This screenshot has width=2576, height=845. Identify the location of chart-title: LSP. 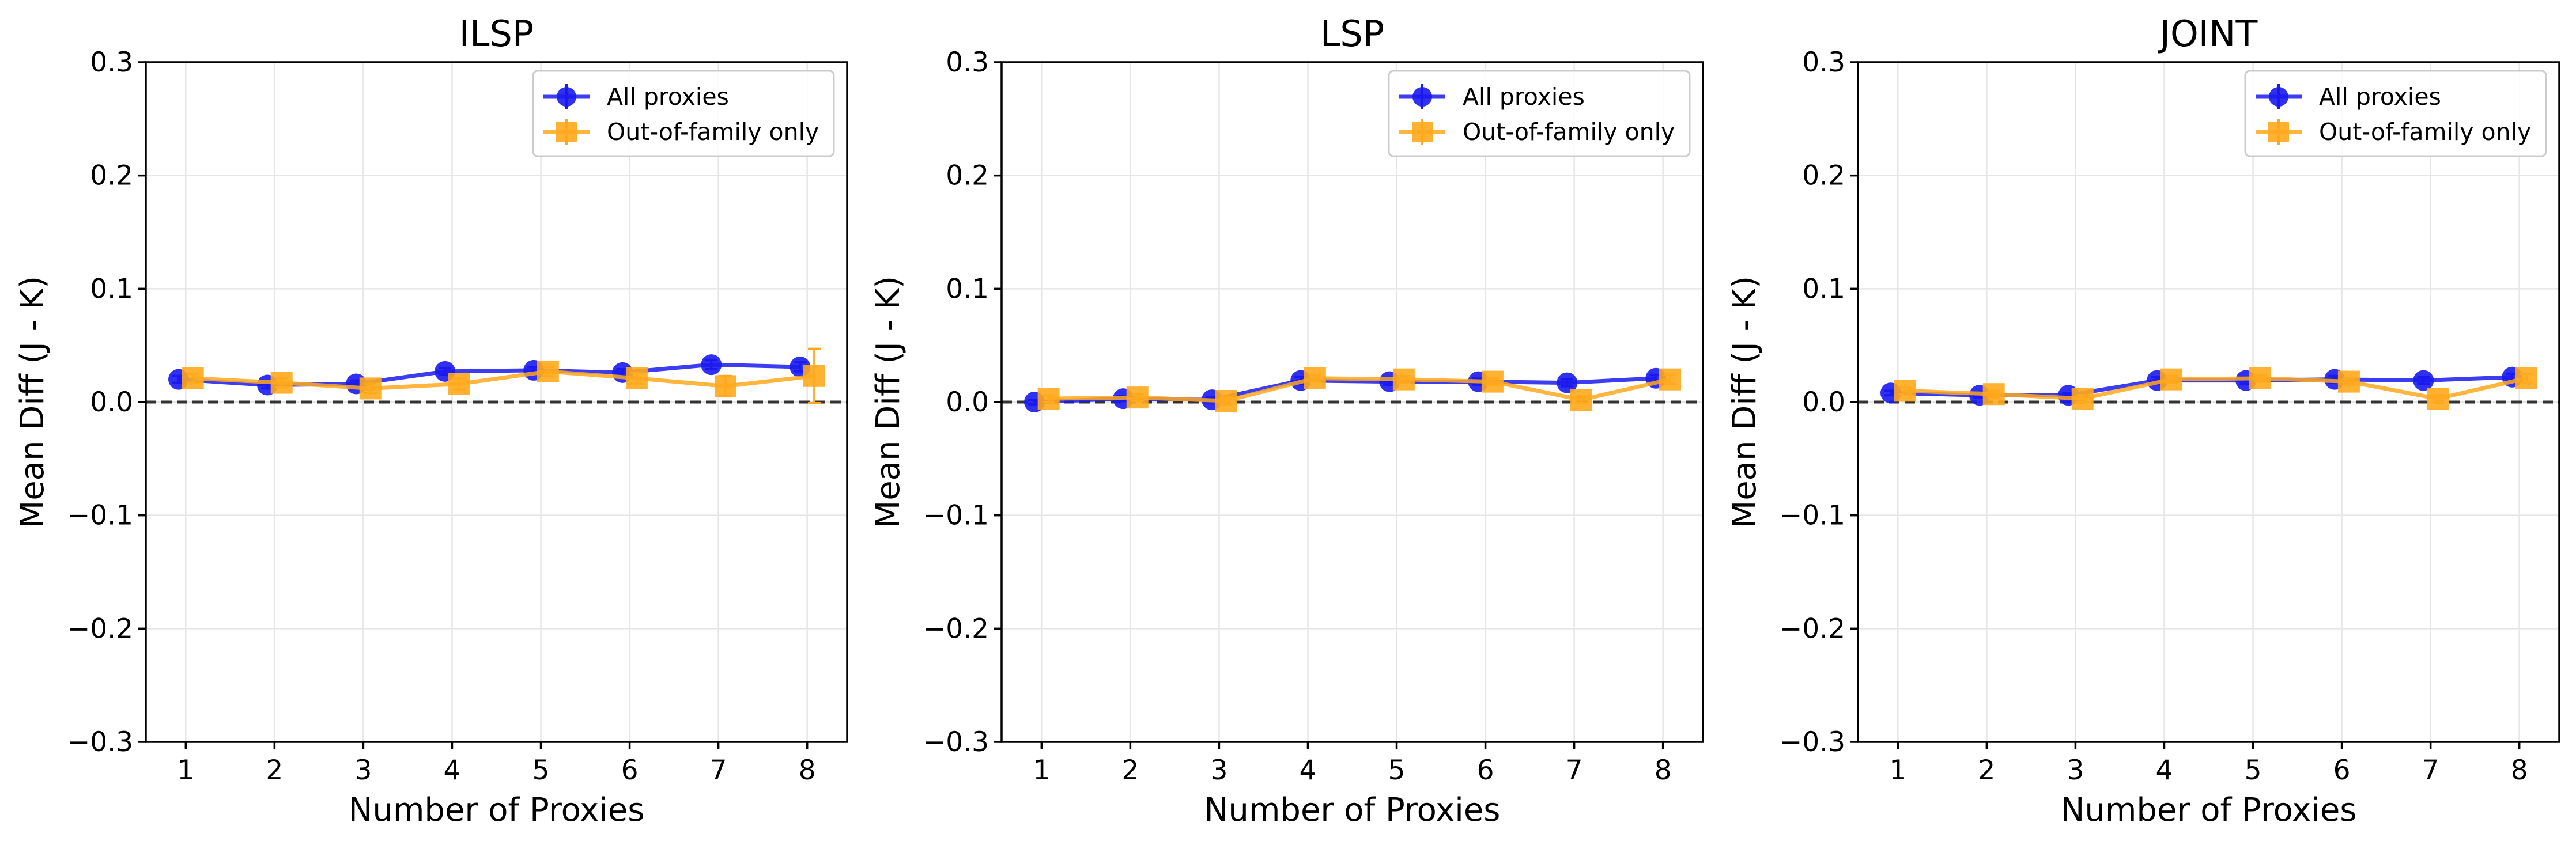
(1352, 34).